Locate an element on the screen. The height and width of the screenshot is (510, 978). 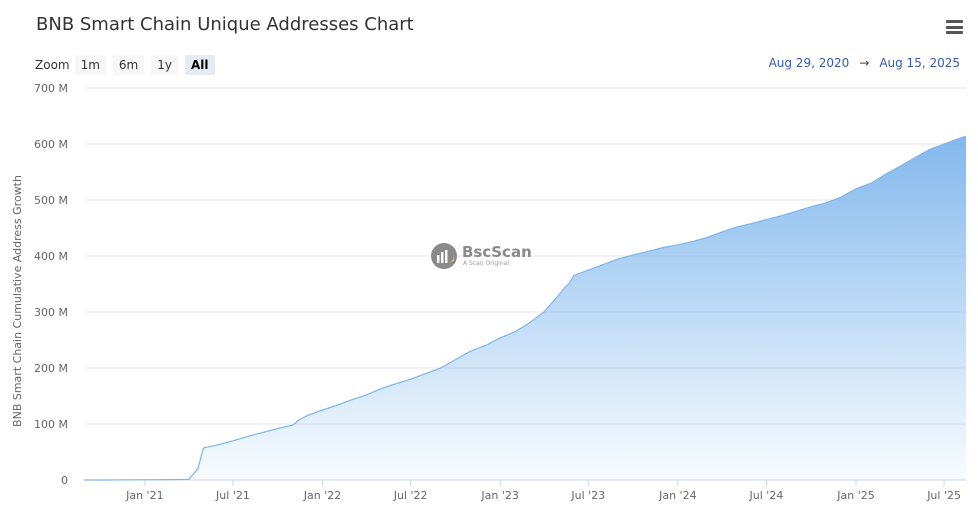
y-tick-label: 400 M is located at coordinates (51, 256).